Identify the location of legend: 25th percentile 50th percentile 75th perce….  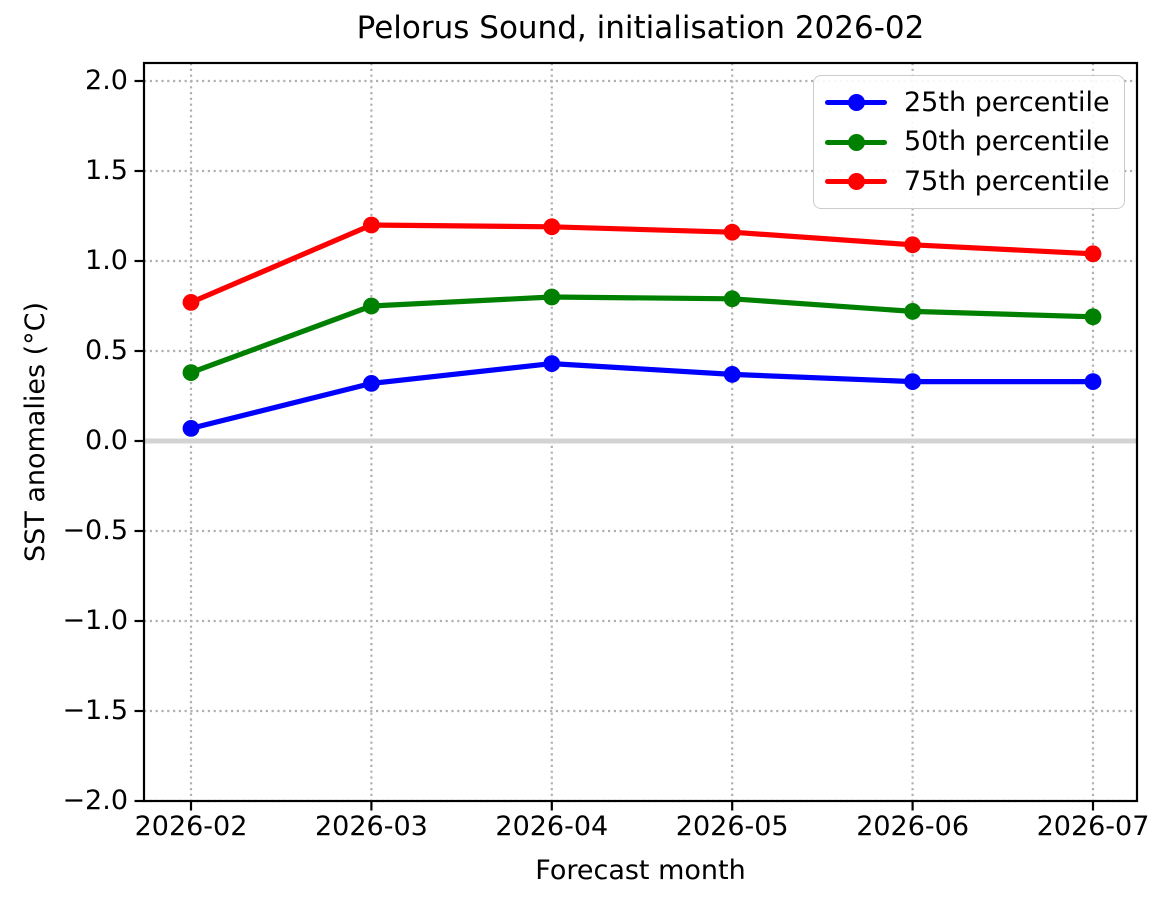
(969, 142).